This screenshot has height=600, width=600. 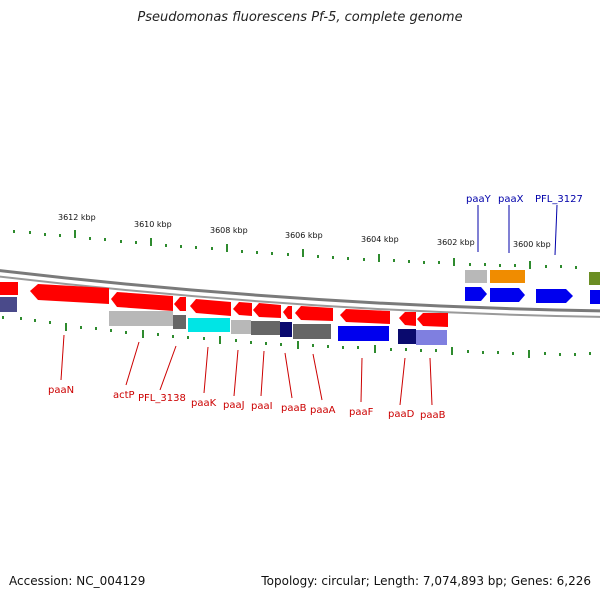 I want to click on gene-label: actP, so click(x=124, y=395).